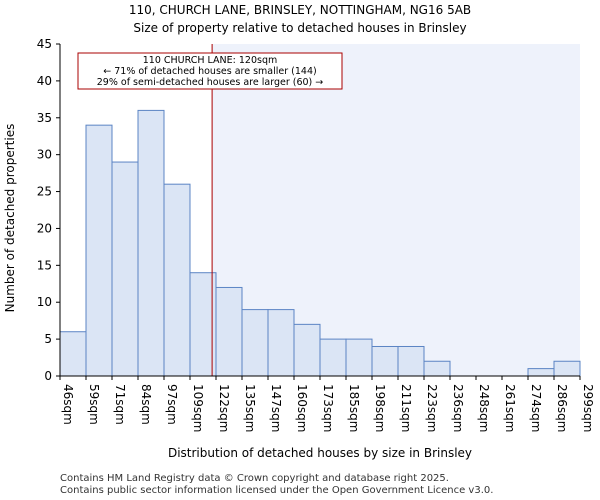  What do you see at coordinates (406, 408) in the screenshot?
I see `x-tick-label: 211sqm` at bounding box center [406, 408].